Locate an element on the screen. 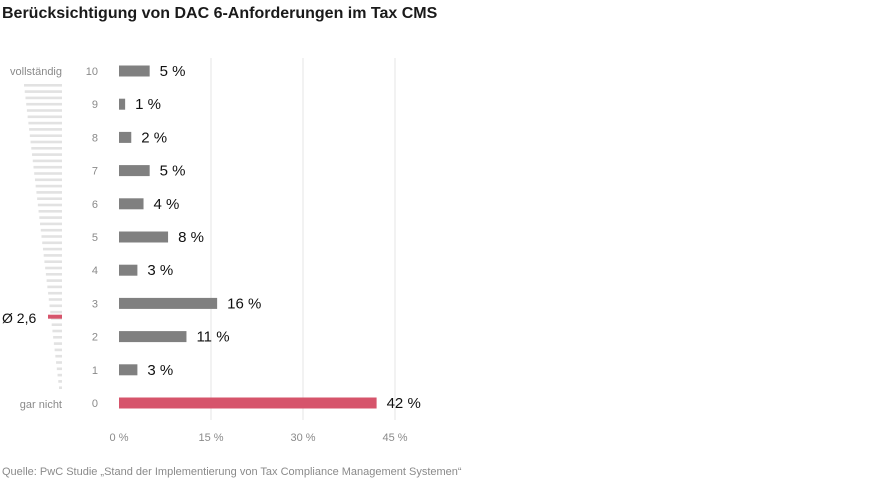 Image resolution: width=886 pixels, height=482 pixels. scale-label-bottom: gar nicht is located at coordinates (41, 405).